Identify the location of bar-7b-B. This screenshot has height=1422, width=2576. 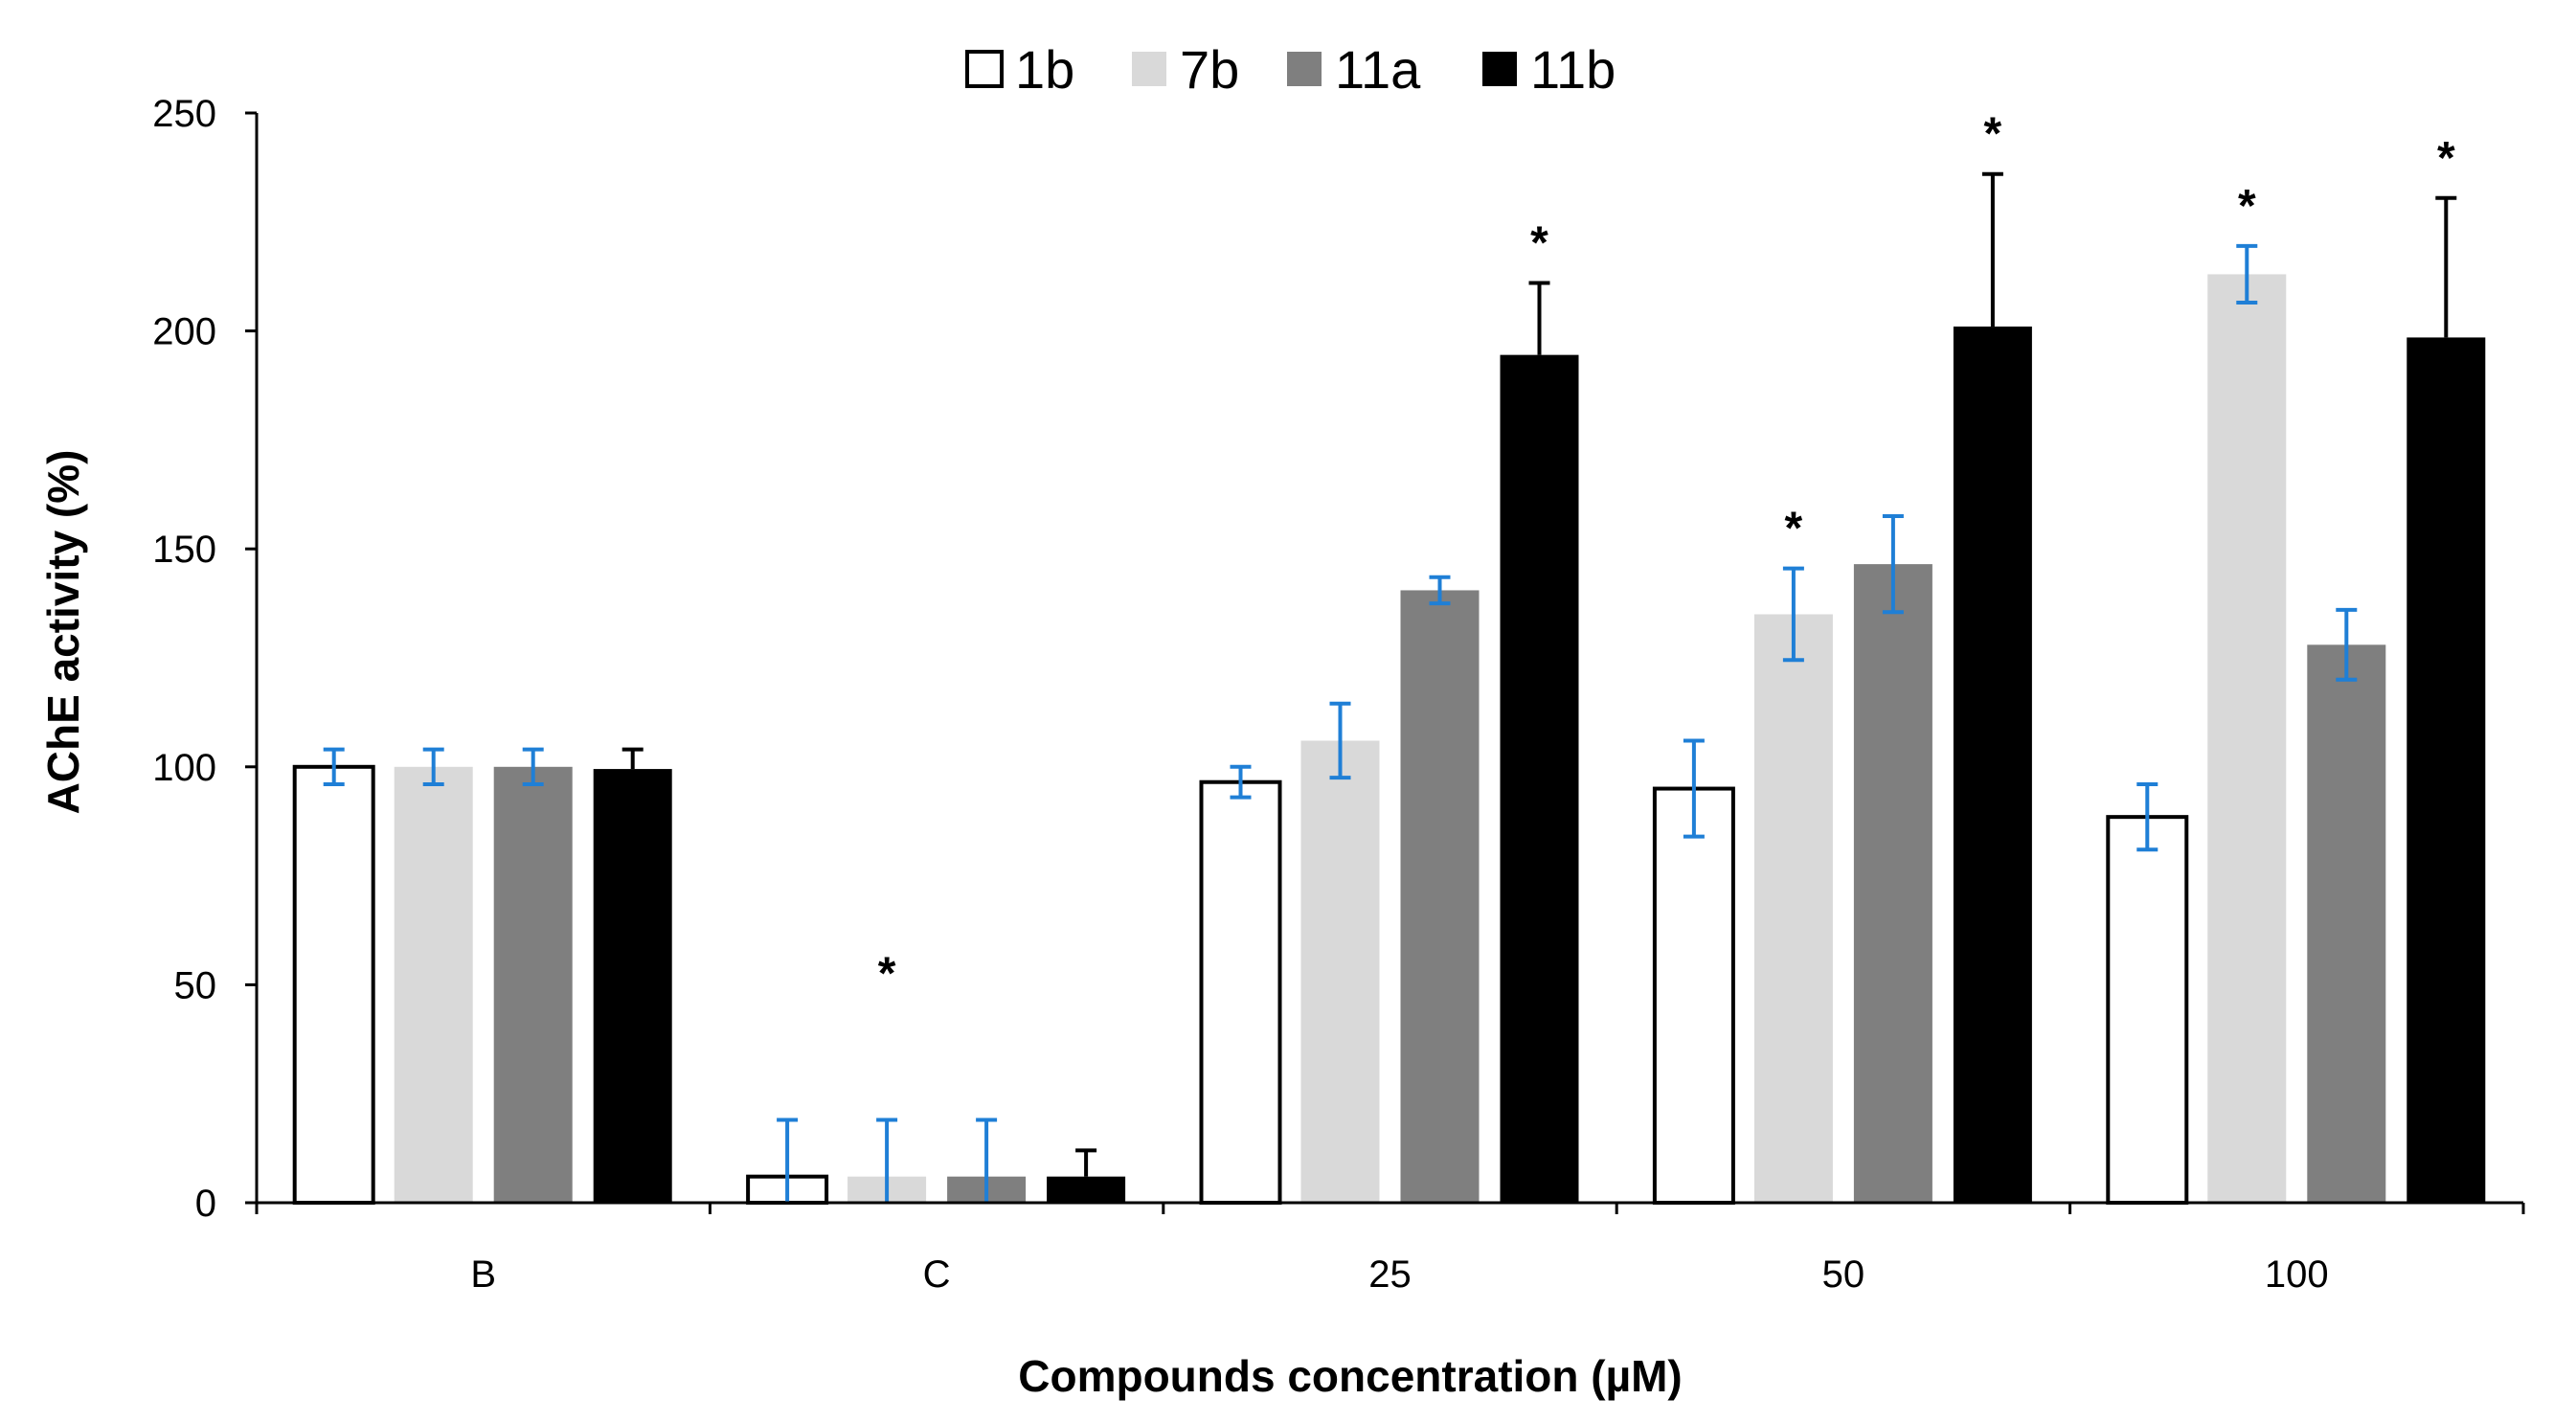
(433, 984).